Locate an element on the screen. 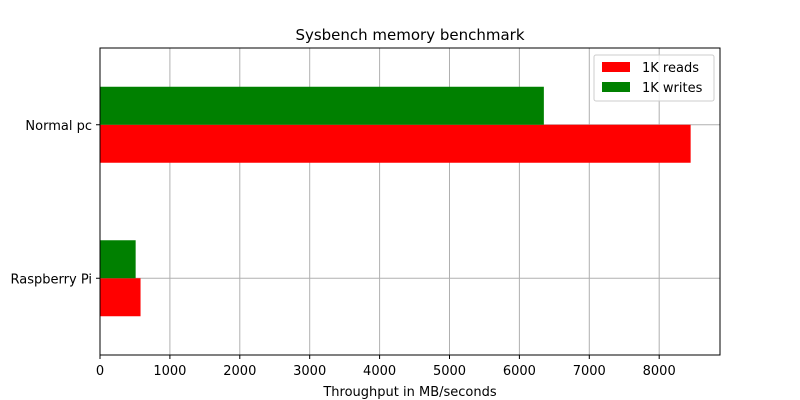 The width and height of the screenshot is (800, 400). x-tick-label: 4000 is located at coordinates (379, 371).